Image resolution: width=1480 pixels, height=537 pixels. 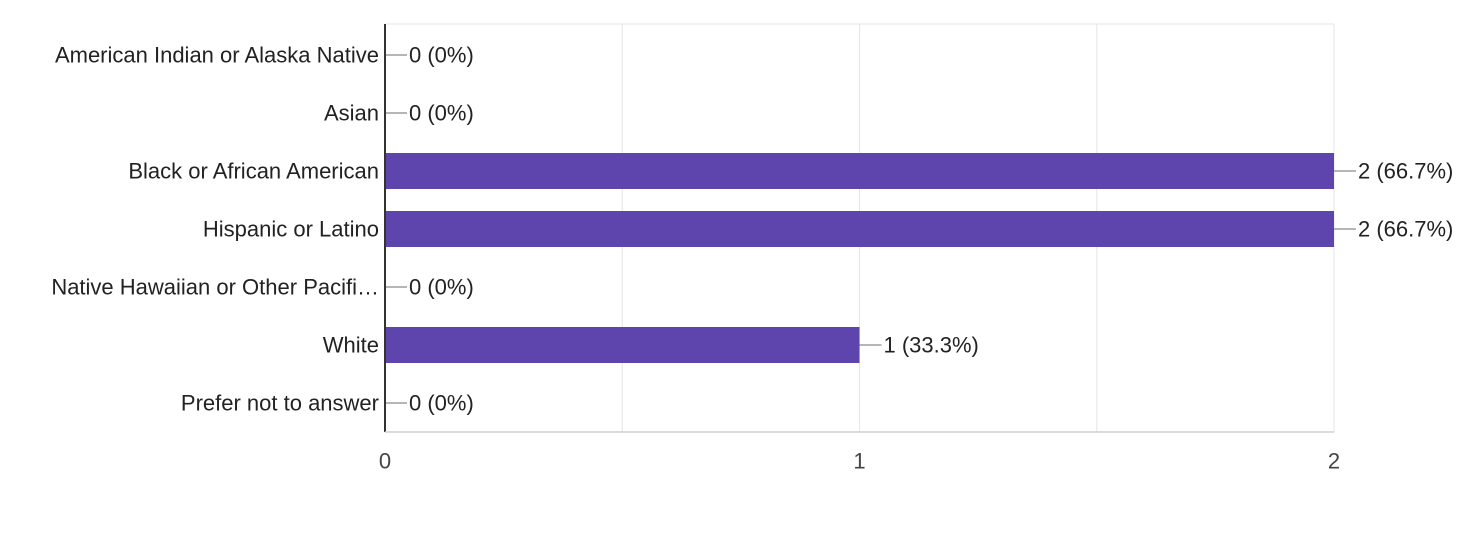 What do you see at coordinates (280, 403) in the screenshot?
I see `category-label: Prefer not to answer` at bounding box center [280, 403].